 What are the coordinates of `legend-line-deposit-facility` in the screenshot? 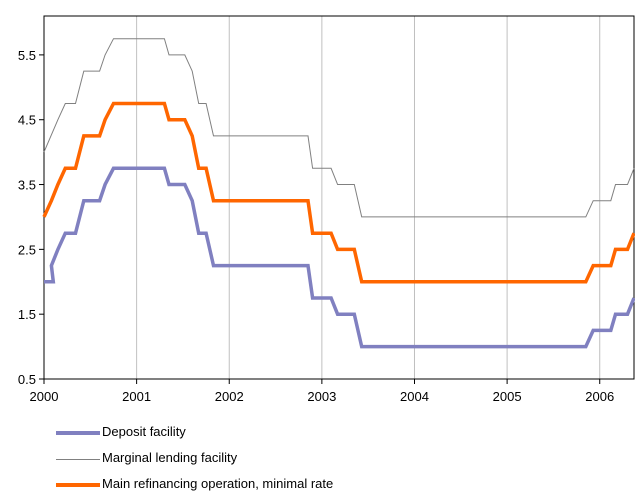 It's located at (78, 433).